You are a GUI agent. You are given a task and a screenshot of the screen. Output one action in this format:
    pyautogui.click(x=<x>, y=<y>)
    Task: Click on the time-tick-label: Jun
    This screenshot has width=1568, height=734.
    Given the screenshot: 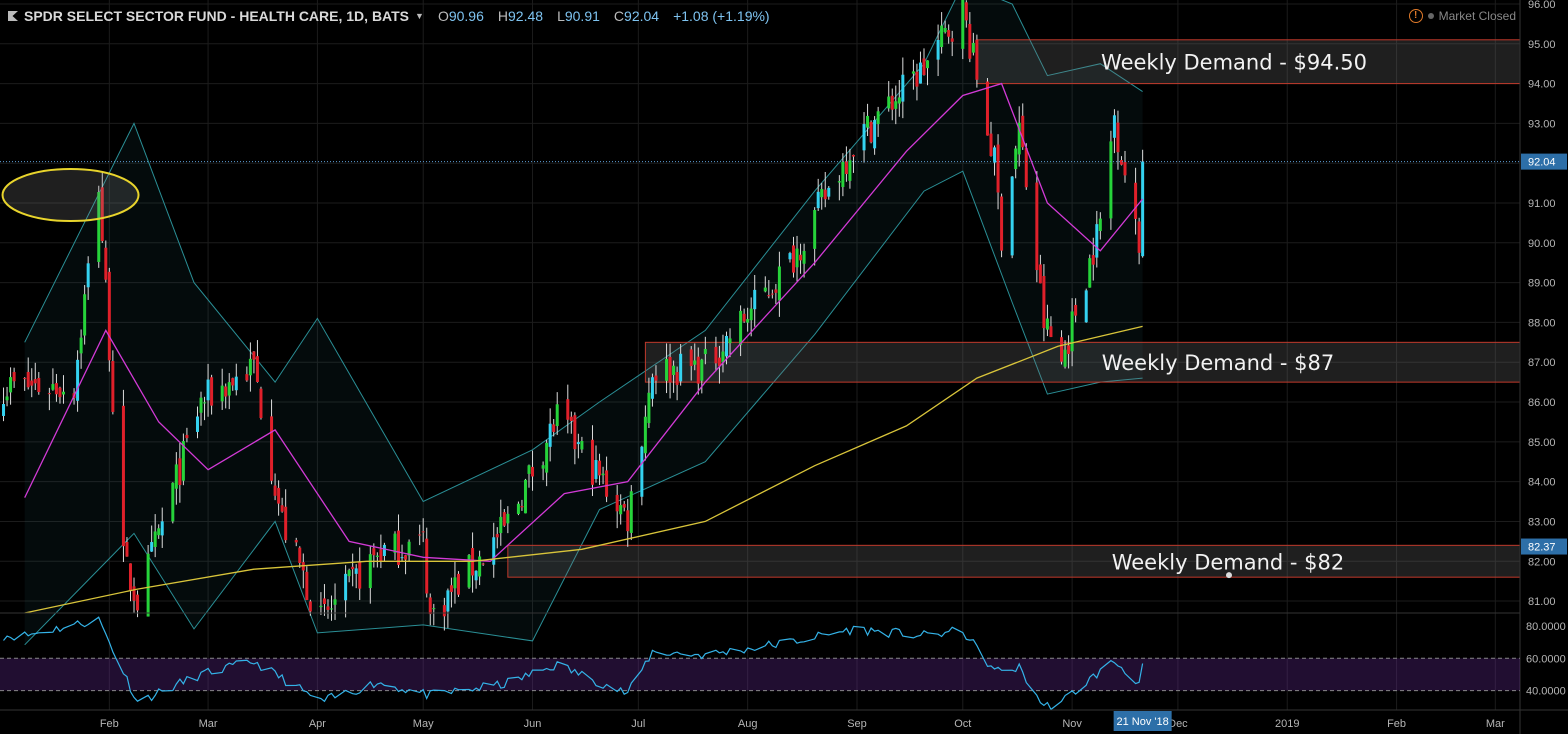 What is the action you would take?
    pyautogui.click(x=533, y=724)
    